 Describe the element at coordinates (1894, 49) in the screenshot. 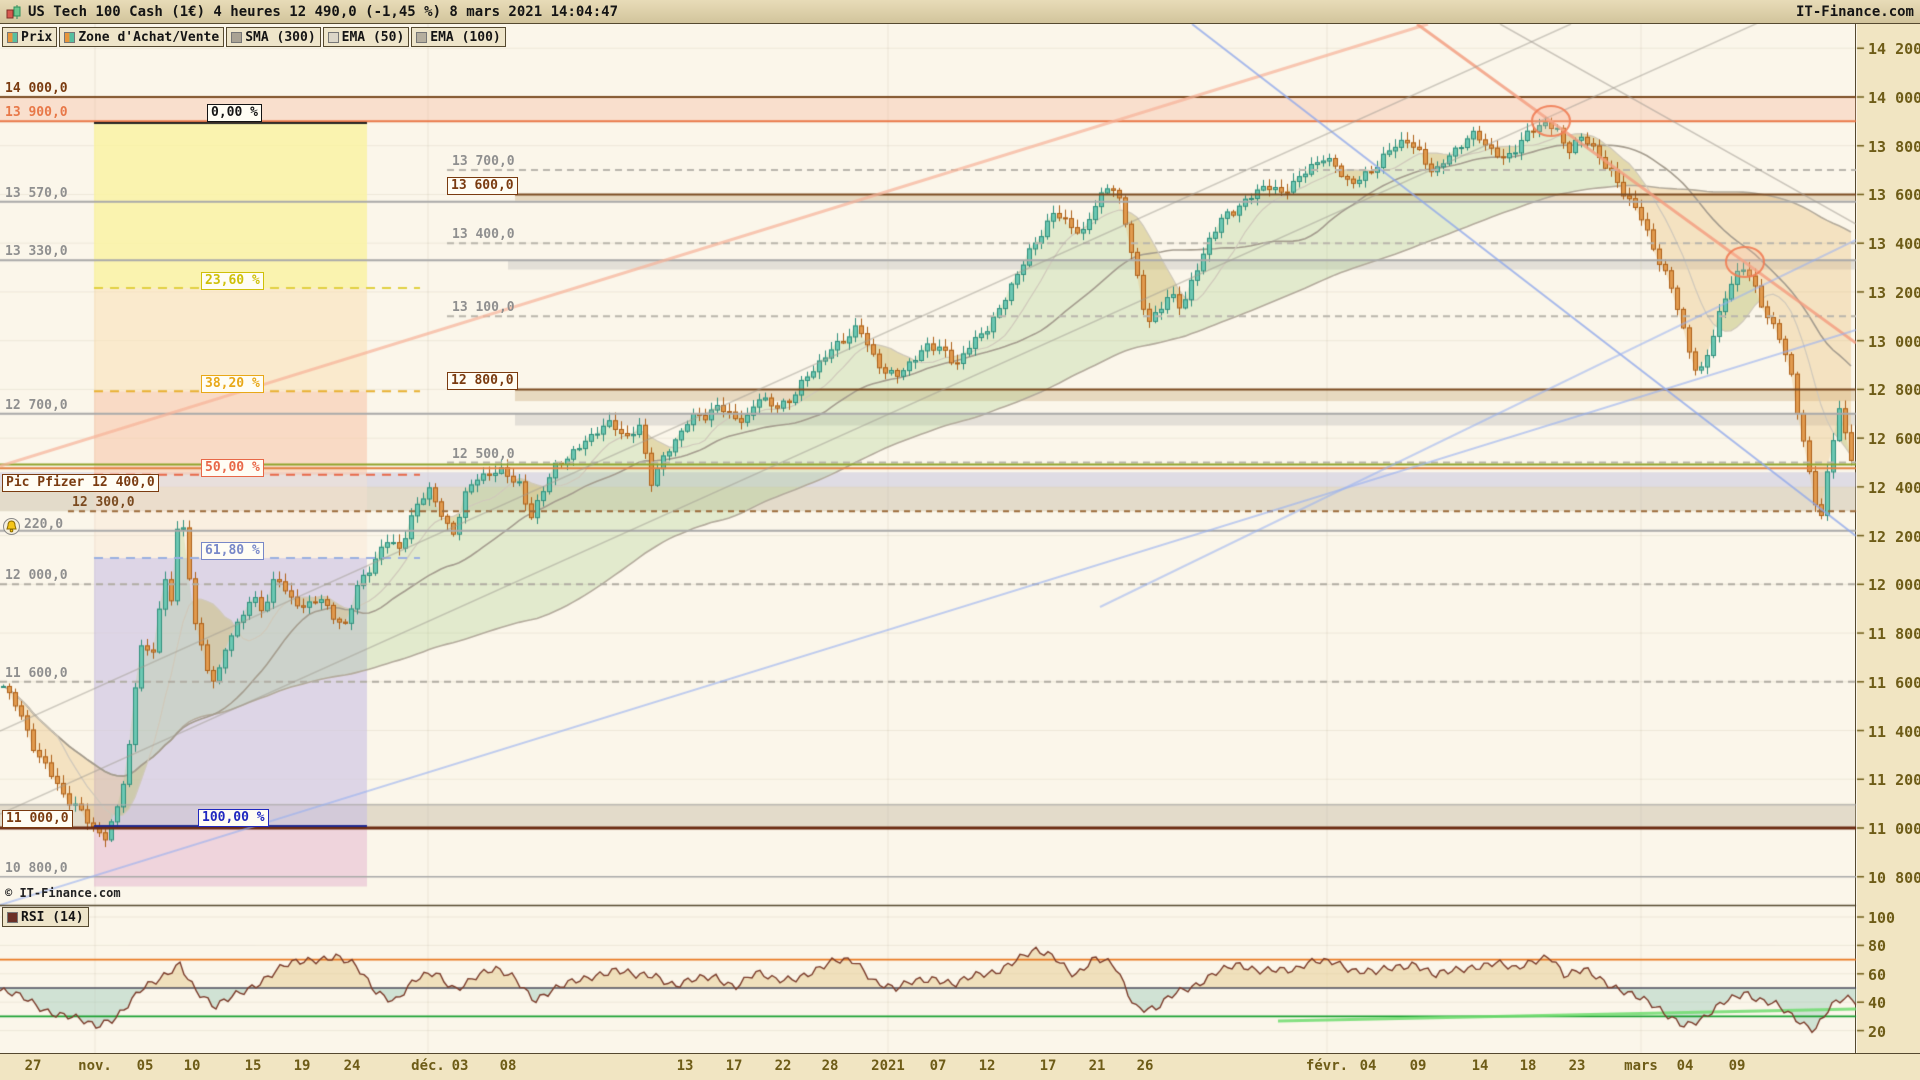

I see `y-axis-label-14200: 14 200` at that location.